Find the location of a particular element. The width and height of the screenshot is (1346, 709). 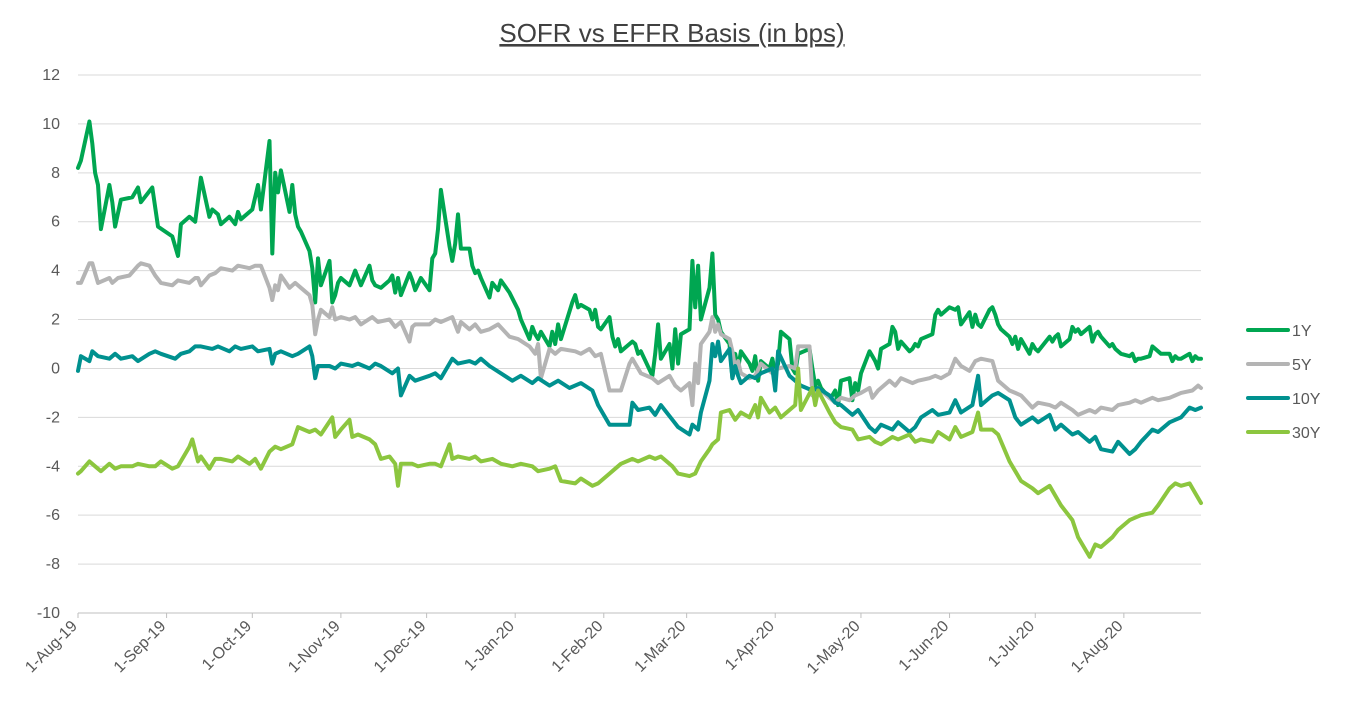

y-tick-label: 4 is located at coordinates (55, 271).